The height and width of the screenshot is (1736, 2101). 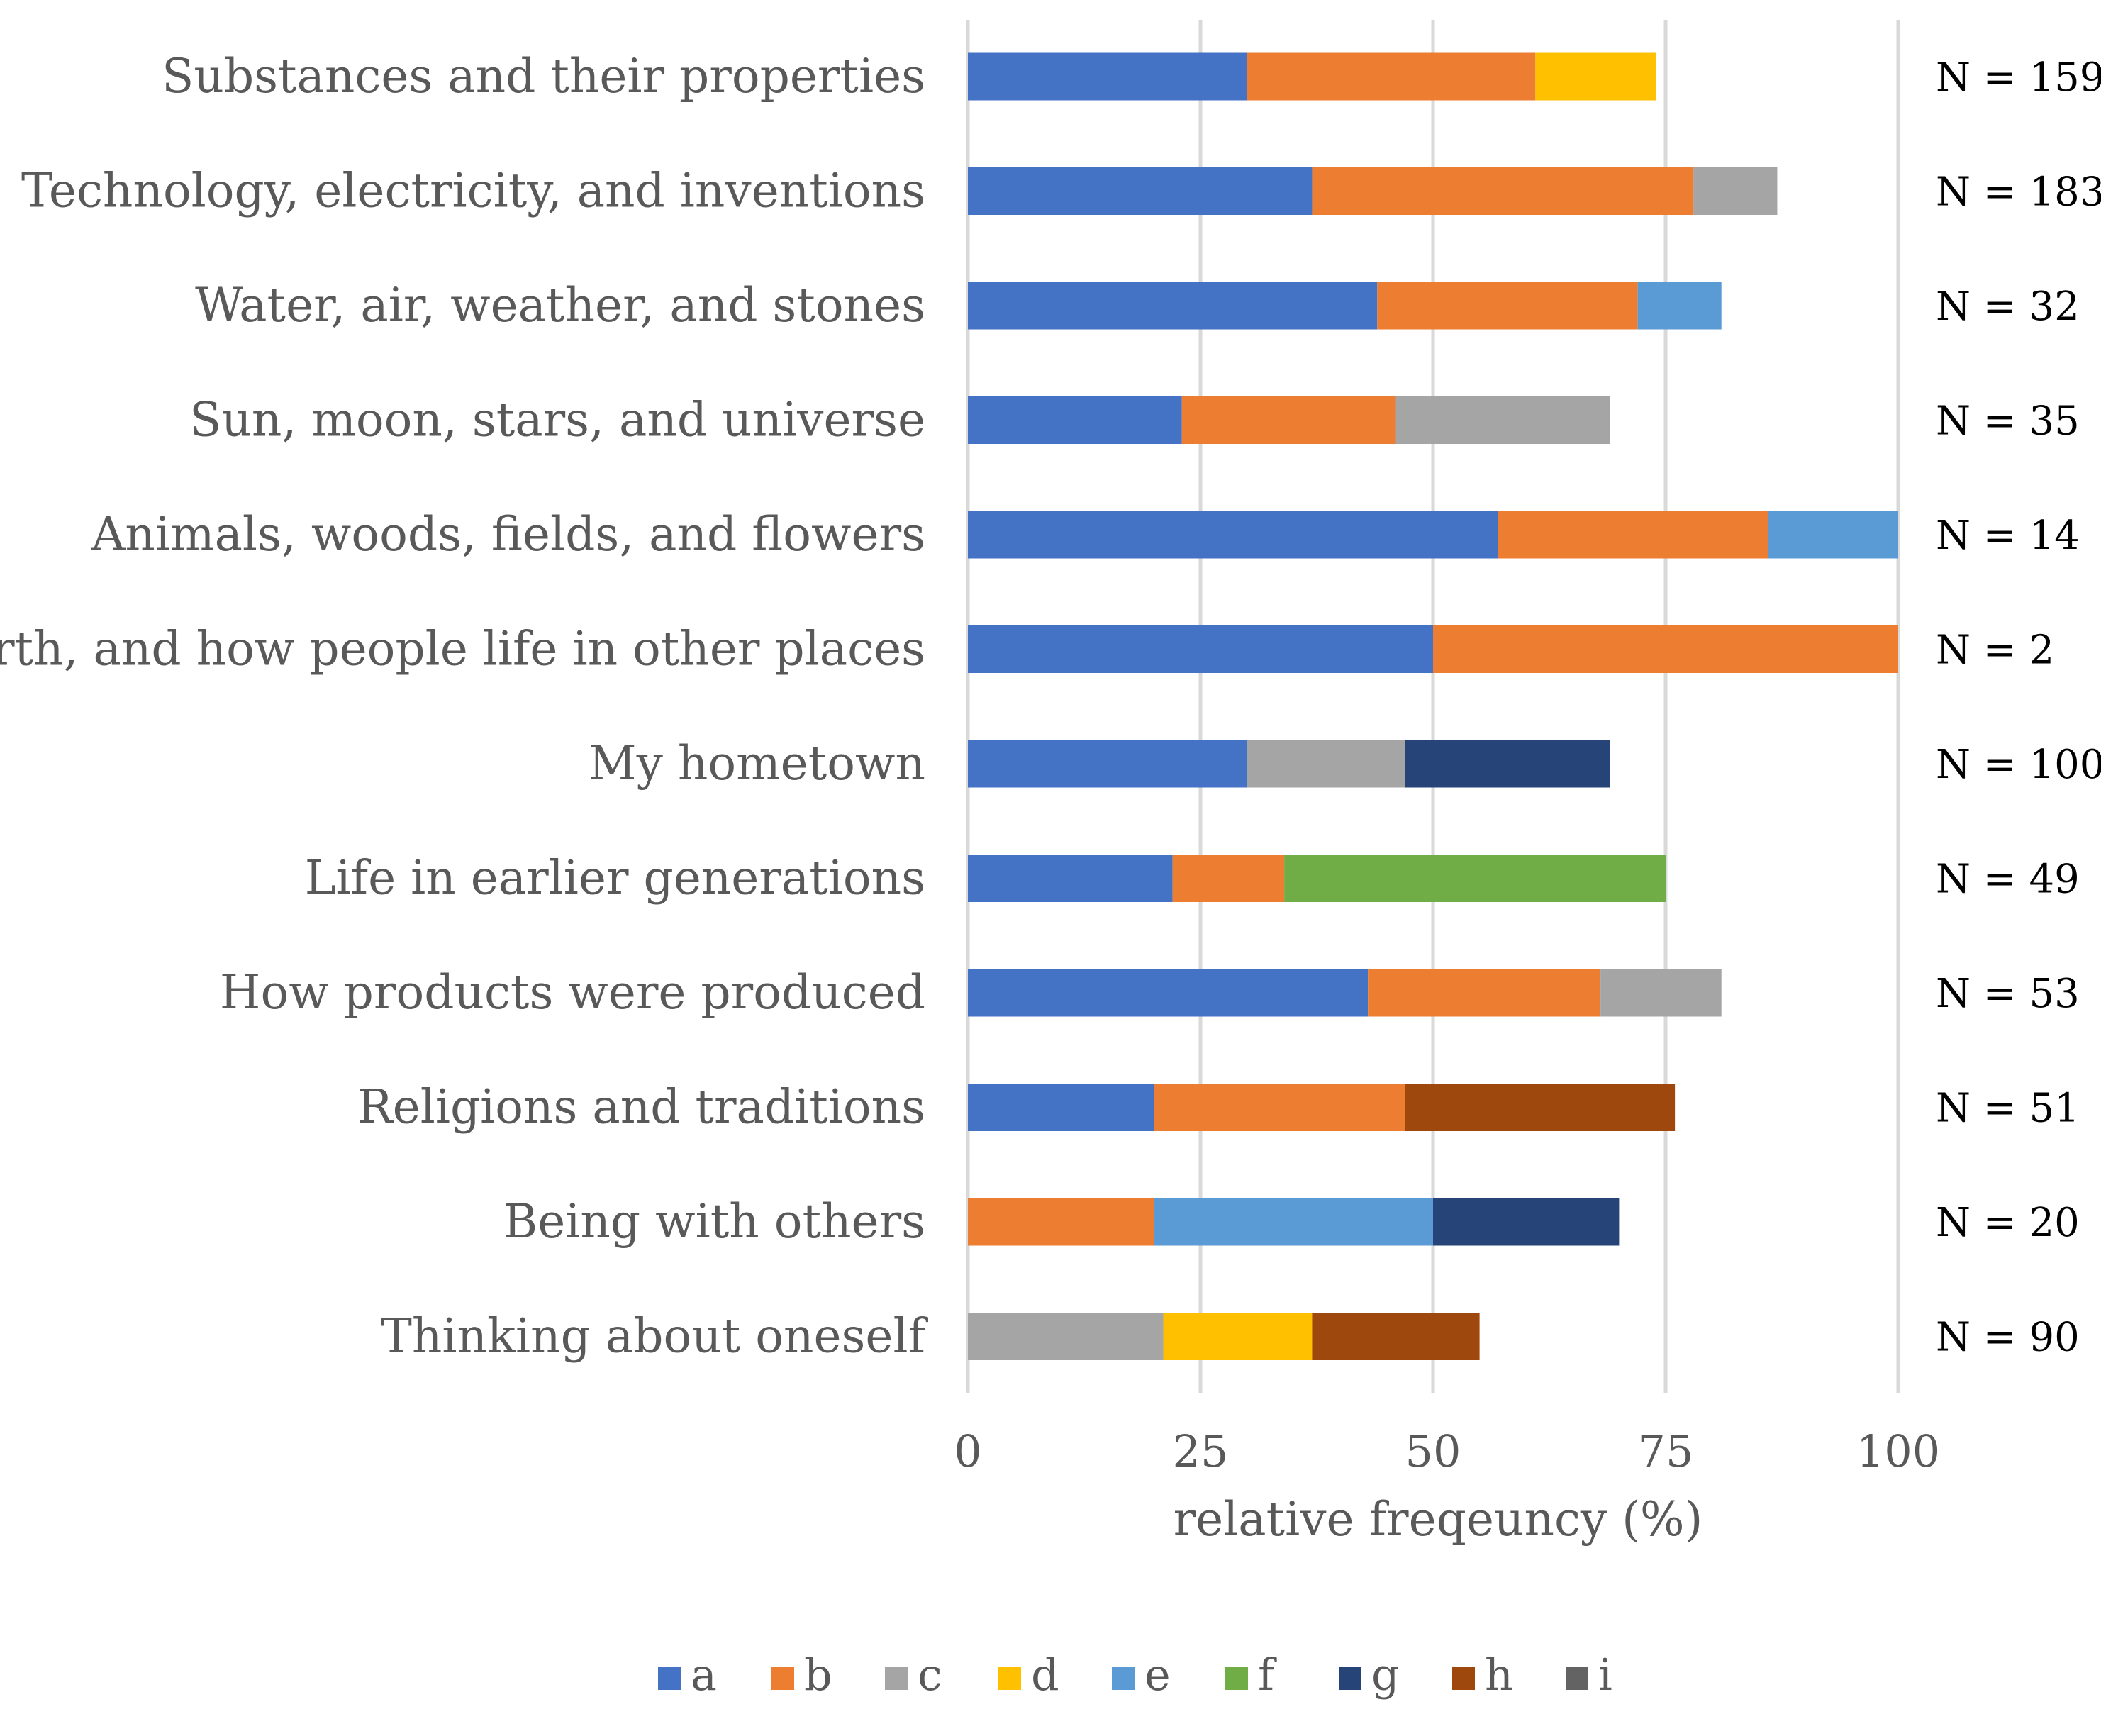 What do you see at coordinates (782, 1678) in the screenshot?
I see `legend-swatch-b` at bounding box center [782, 1678].